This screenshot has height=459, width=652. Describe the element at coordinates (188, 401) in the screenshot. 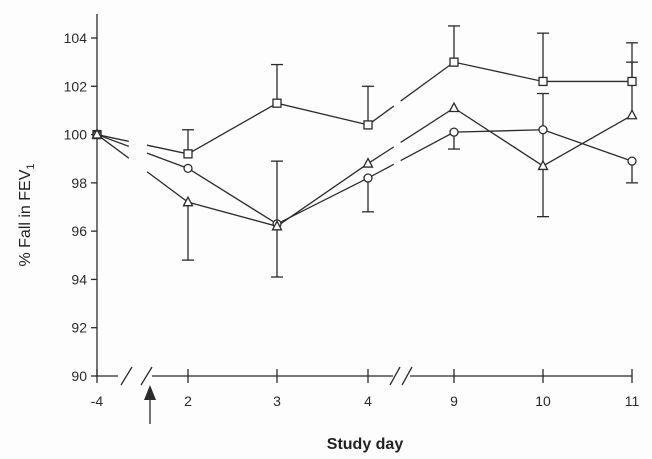

I see `x-tick-label: 2` at that location.